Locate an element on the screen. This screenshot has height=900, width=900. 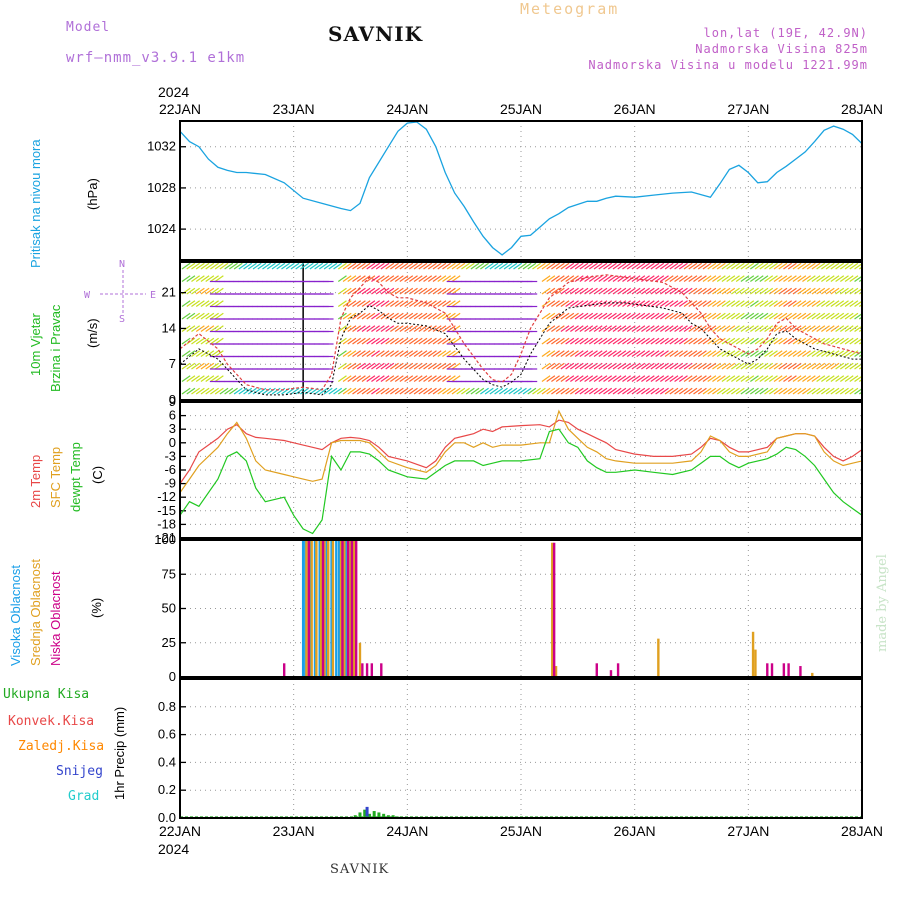
footer-station: SAVNIK is located at coordinates (360, 869).